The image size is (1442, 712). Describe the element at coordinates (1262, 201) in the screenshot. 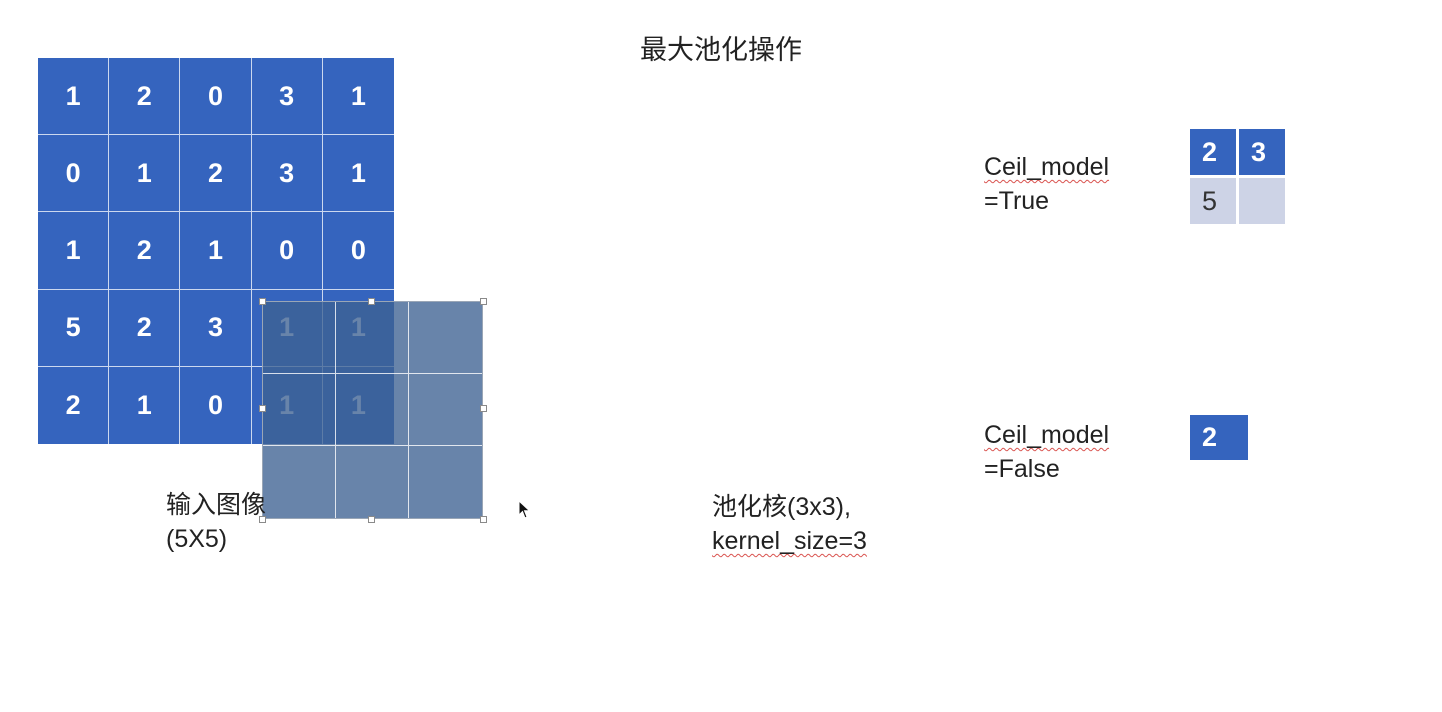

I see `output-cell` at that location.